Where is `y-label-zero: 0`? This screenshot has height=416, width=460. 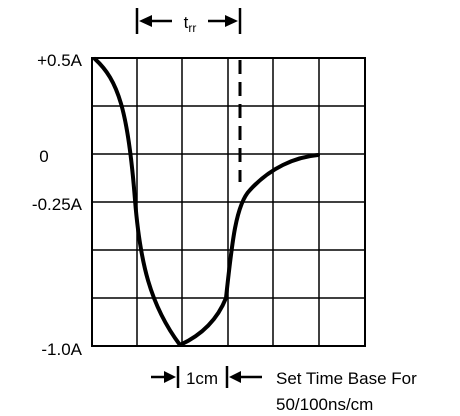
y-label-zero: 0 is located at coordinates (43, 156).